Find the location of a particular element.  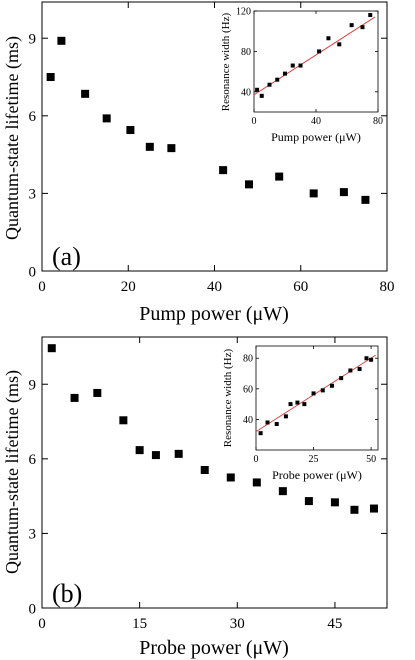

panel-a-inset-y-ticks: 40 80 120 is located at coordinates (307, 52).